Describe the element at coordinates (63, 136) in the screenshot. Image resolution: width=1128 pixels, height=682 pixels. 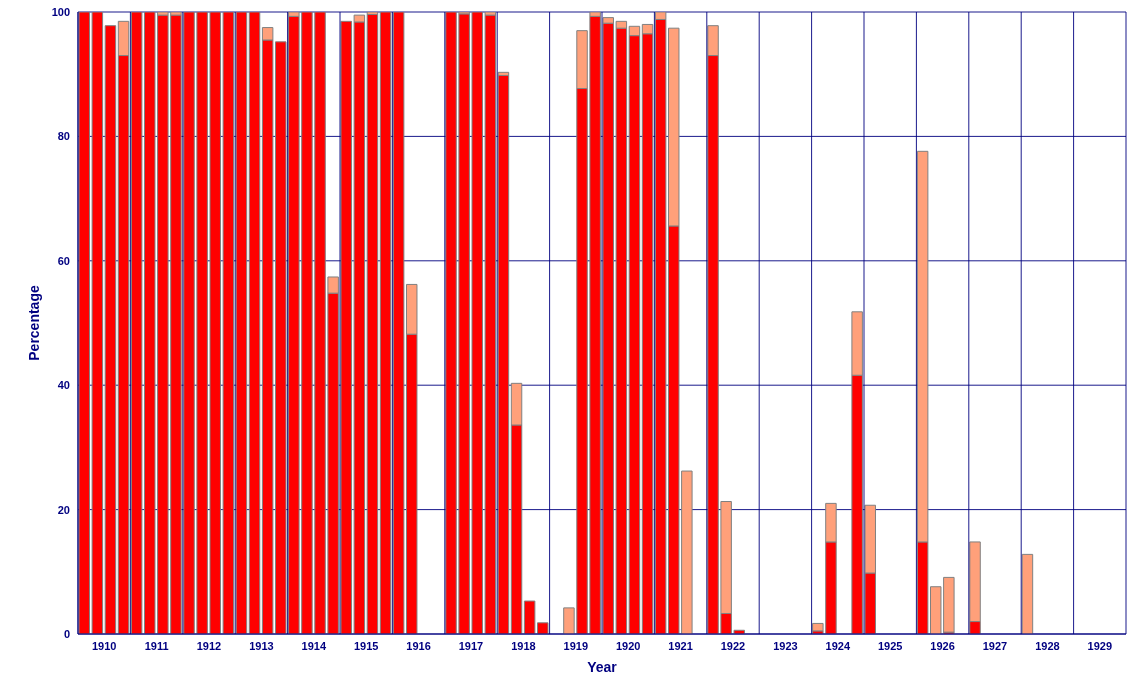
I see `y-tick-label: 80` at that location.